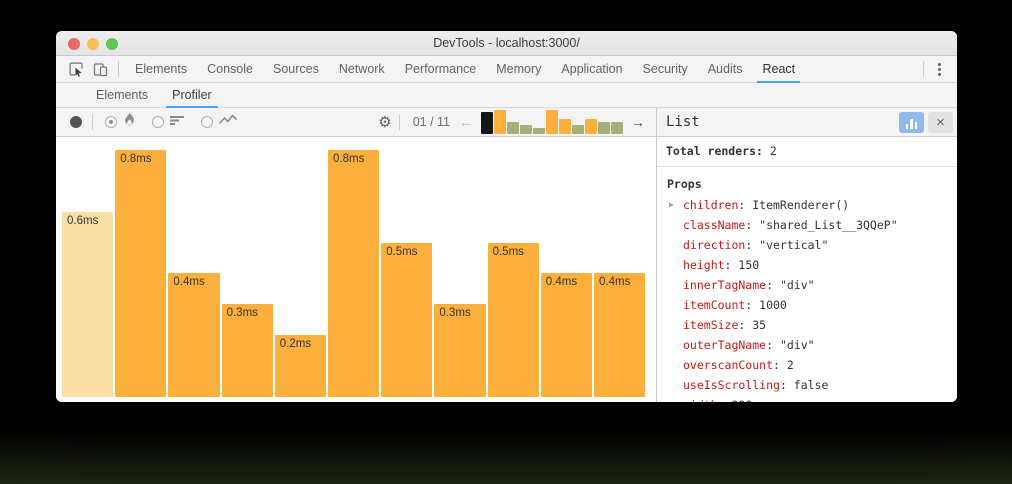  I want to click on more-options-icon, so click(939, 69).